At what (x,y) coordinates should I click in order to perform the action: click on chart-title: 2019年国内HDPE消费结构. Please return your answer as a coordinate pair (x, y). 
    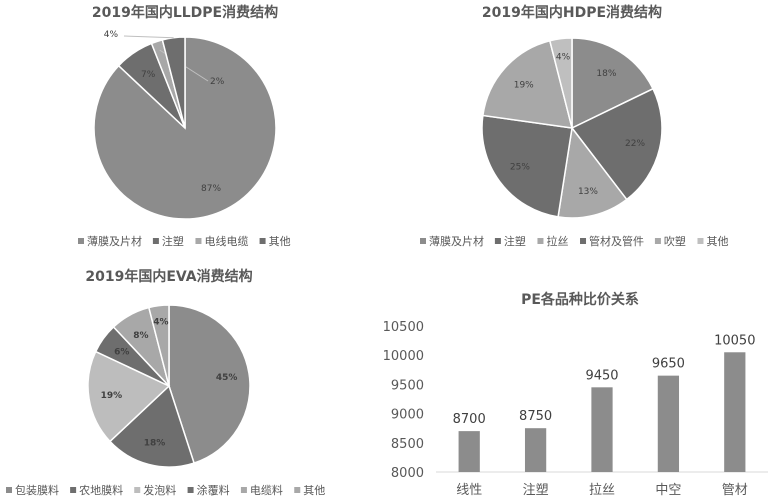
    Looking at the image, I should click on (572, 12).